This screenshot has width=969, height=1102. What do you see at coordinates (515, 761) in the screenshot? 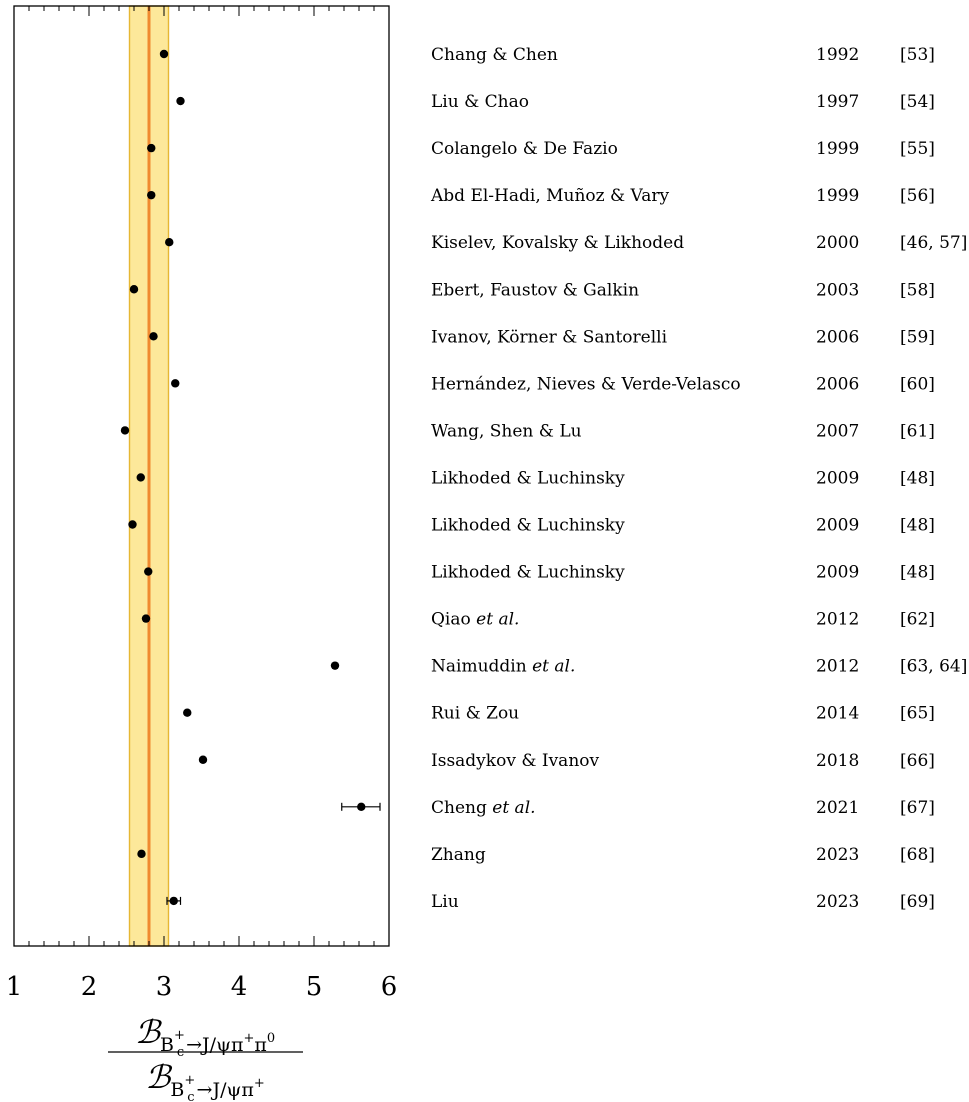
I see `row-author: Issadykov & Ivanov` at bounding box center [515, 761].